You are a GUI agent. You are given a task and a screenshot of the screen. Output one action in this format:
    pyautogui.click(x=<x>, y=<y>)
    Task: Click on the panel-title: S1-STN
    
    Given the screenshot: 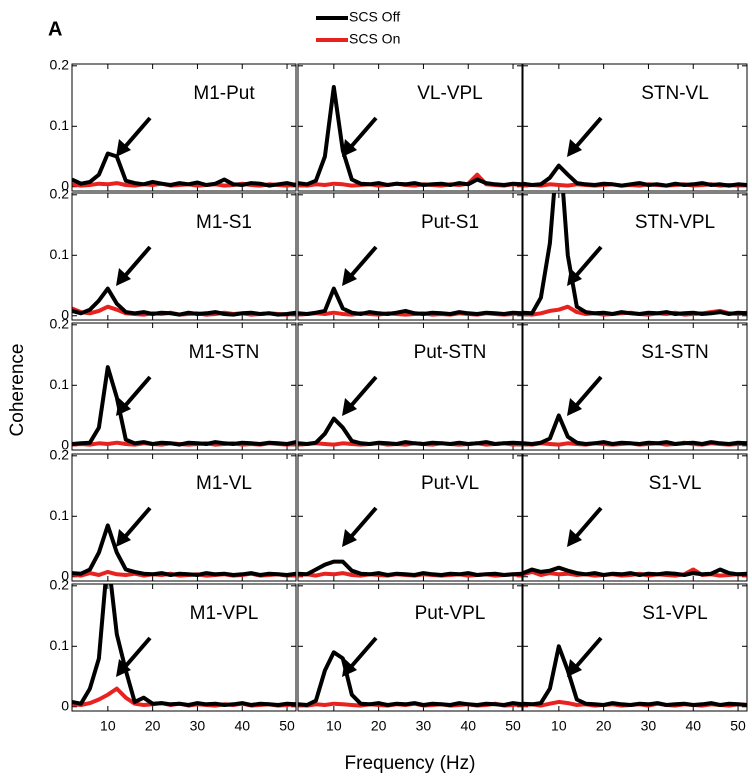 What is the action you would take?
    pyautogui.click(x=675, y=352)
    